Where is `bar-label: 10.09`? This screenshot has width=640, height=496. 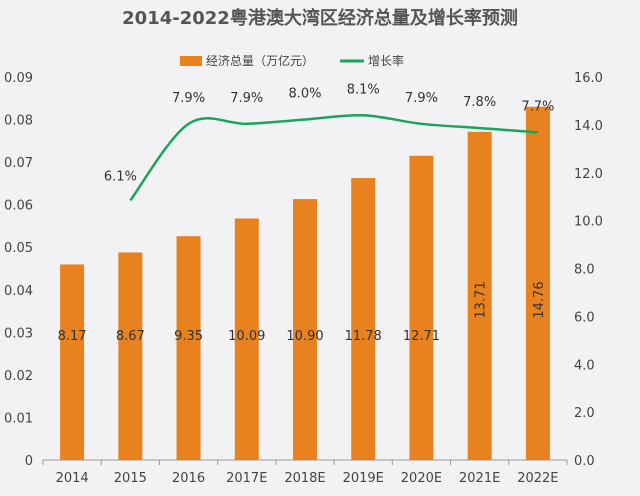
bar-label: 10.09 is located at coordinates (246, 336).